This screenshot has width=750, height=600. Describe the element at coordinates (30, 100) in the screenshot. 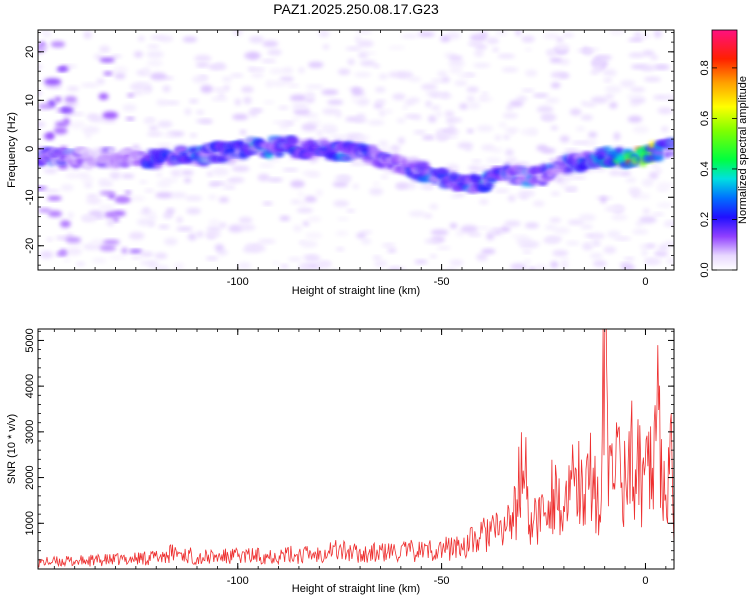

I see `y-tick-label: 10` at that location.